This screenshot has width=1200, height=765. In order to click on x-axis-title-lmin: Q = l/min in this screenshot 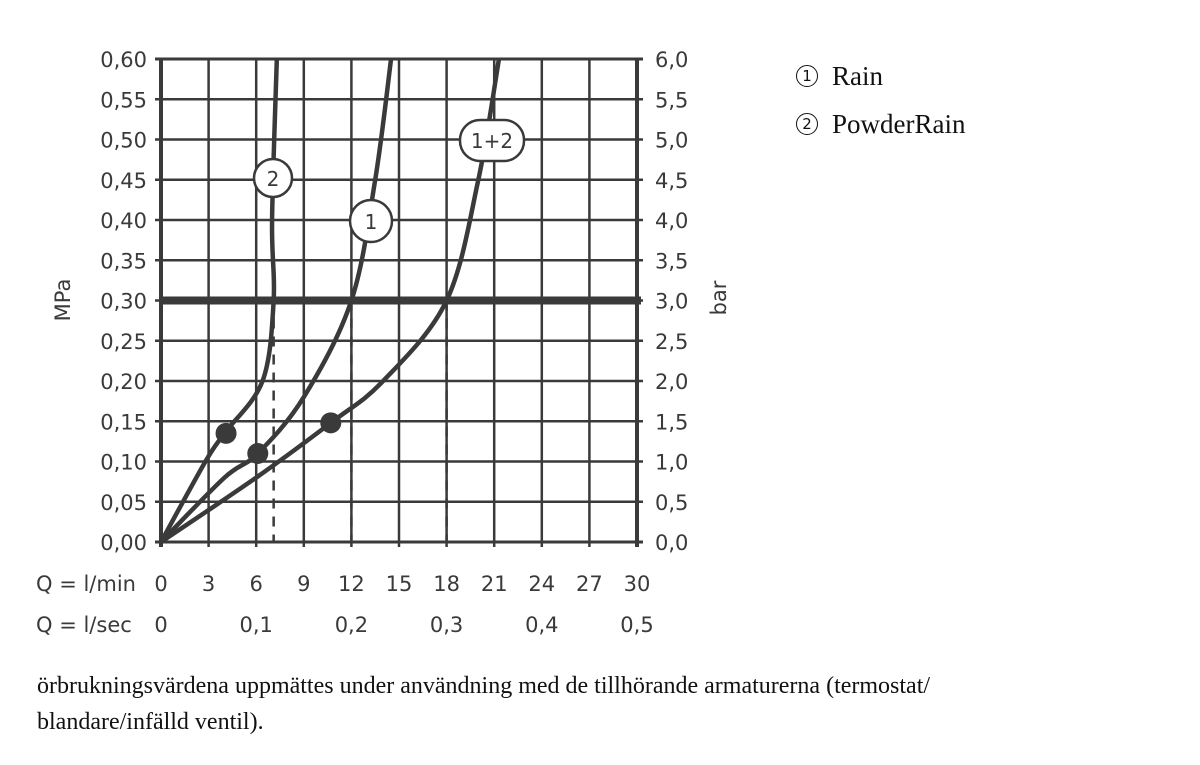, I will do `click(86, 584)`.